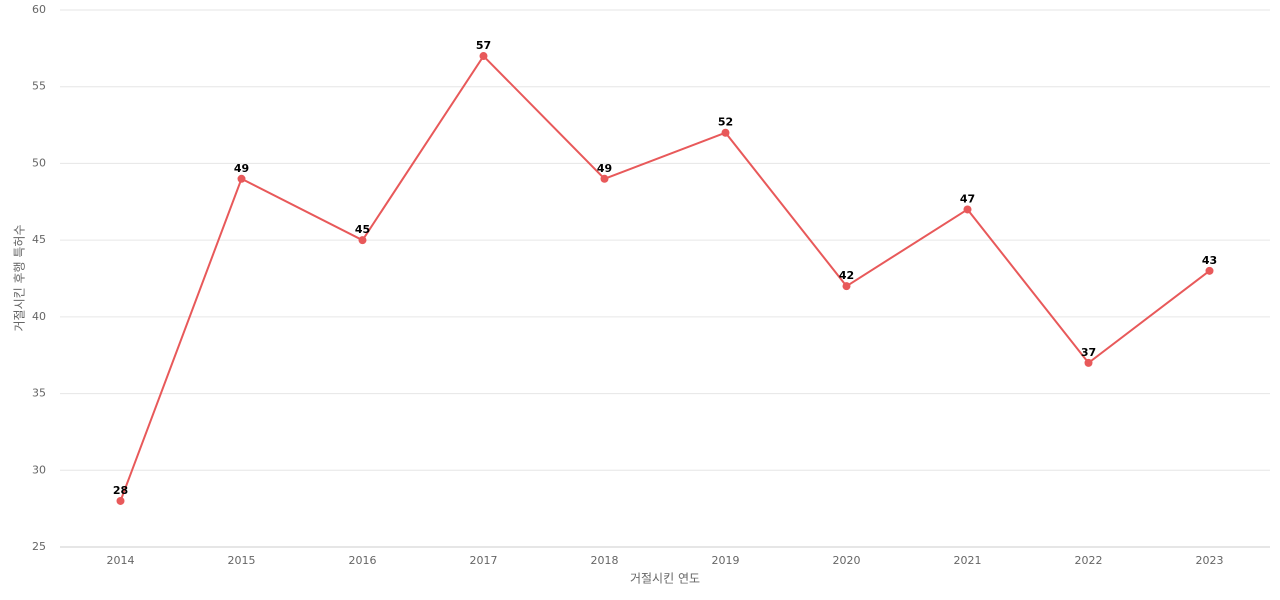  What do you see at coordinates (362, 229) in the screenshot?
I see `value-label: 45` at bounding box center [362, 229].